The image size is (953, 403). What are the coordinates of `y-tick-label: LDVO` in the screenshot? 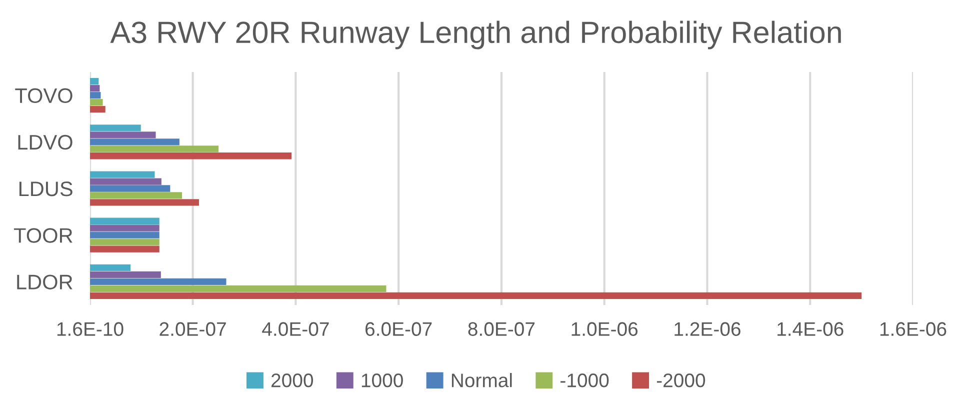 It's located at (45, 142).